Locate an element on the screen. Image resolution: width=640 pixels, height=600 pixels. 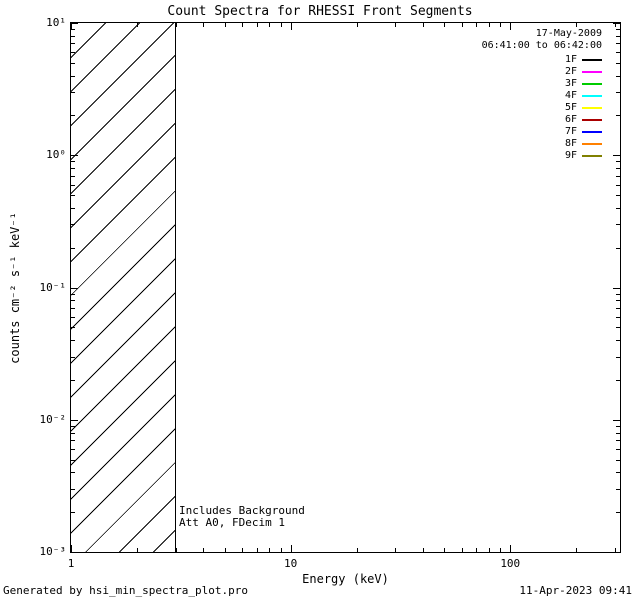
legend-entry: 5F is located at coordinates (542, 108).